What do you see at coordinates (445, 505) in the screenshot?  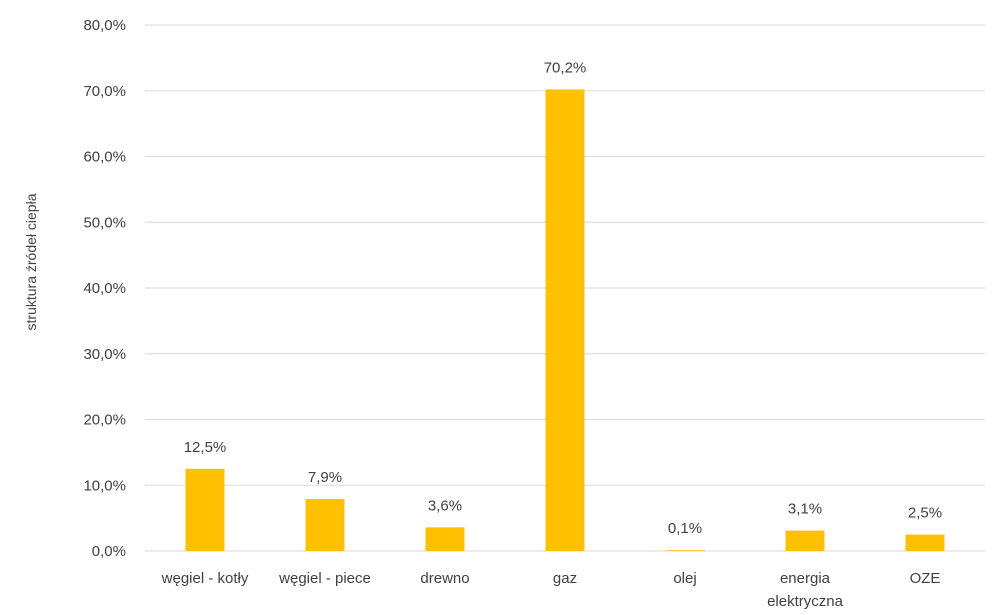 I see `data-label: 3,6%` at bounding box center [445, 505].